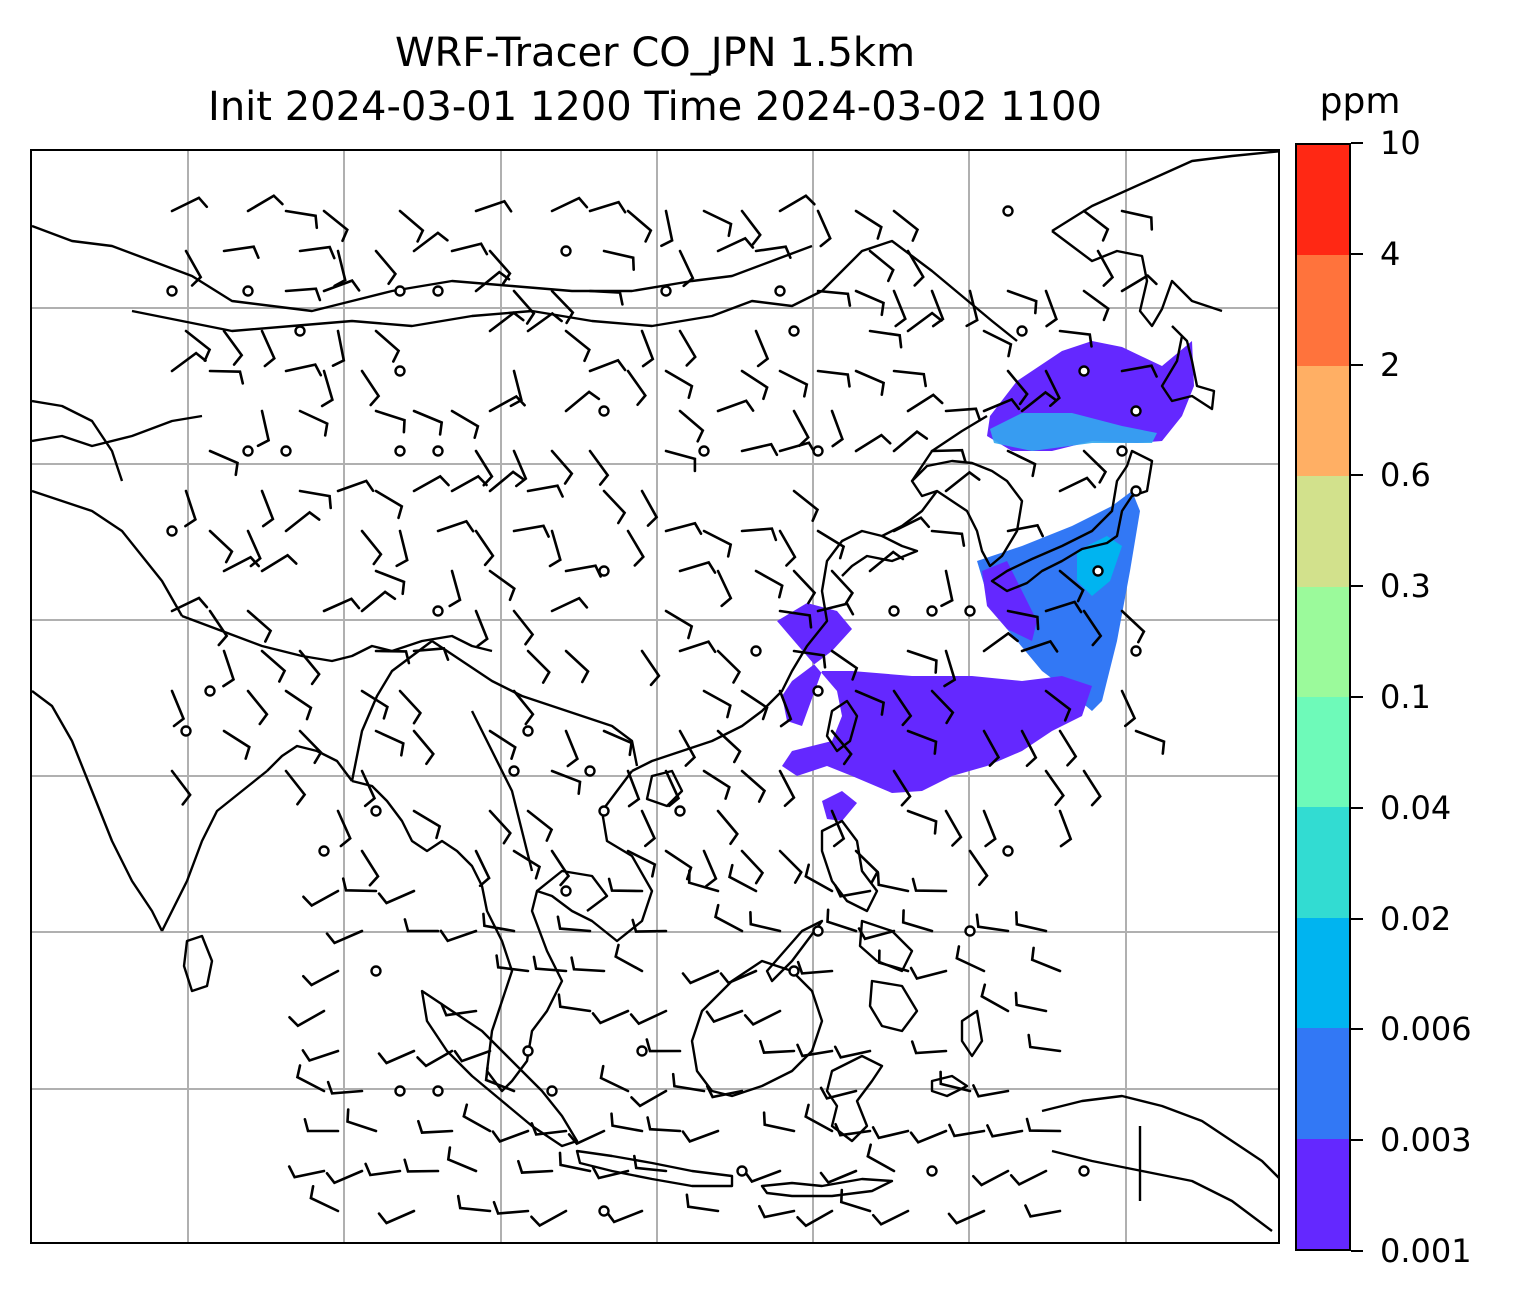 The width and height of the screenshot is (1528, 1306). What do you see at coordinates (827, 1187) in the screenshot?
I see `coast-lesser-sunda` at bounding box center [827, 1187].